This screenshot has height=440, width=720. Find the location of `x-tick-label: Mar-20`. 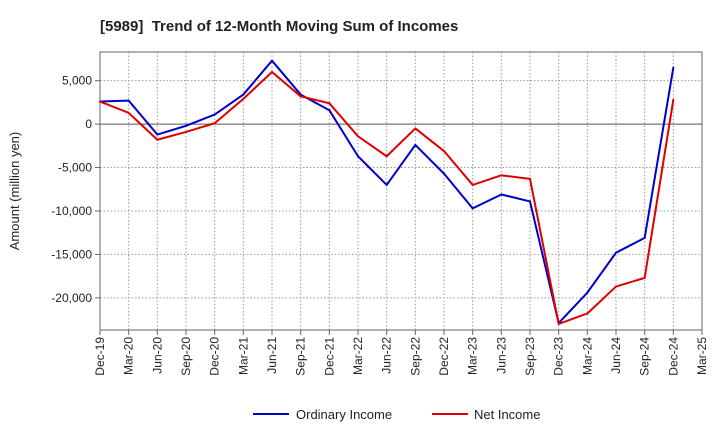

x-tick-label: Mar-20 is located at coordinates (129, 356).